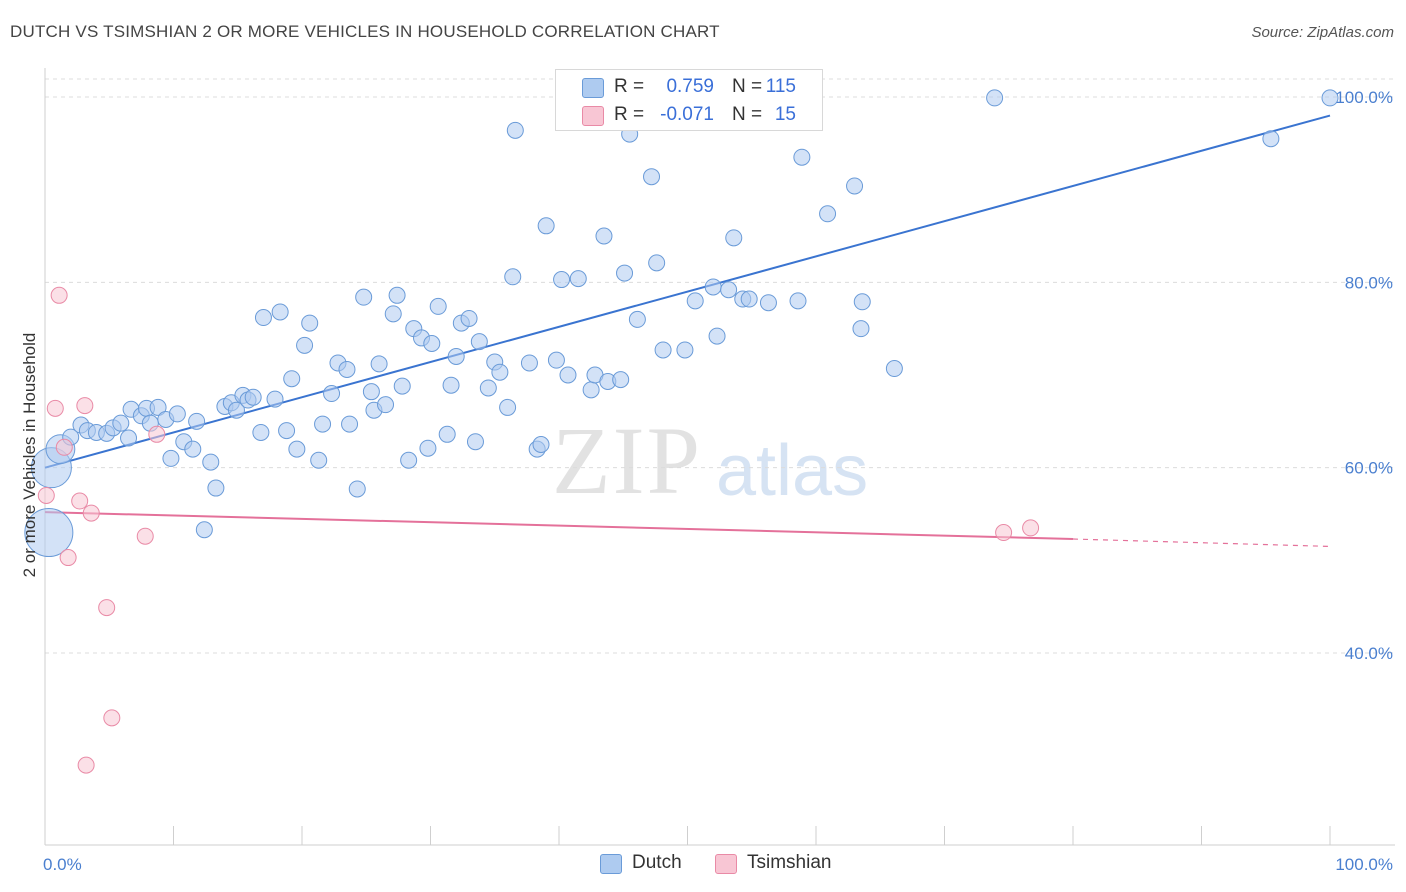 This screenshot has height=892, width=1406. Describe the element at coordinates (785, 114) in the screenshot. I see `n-value: 15` at that location.